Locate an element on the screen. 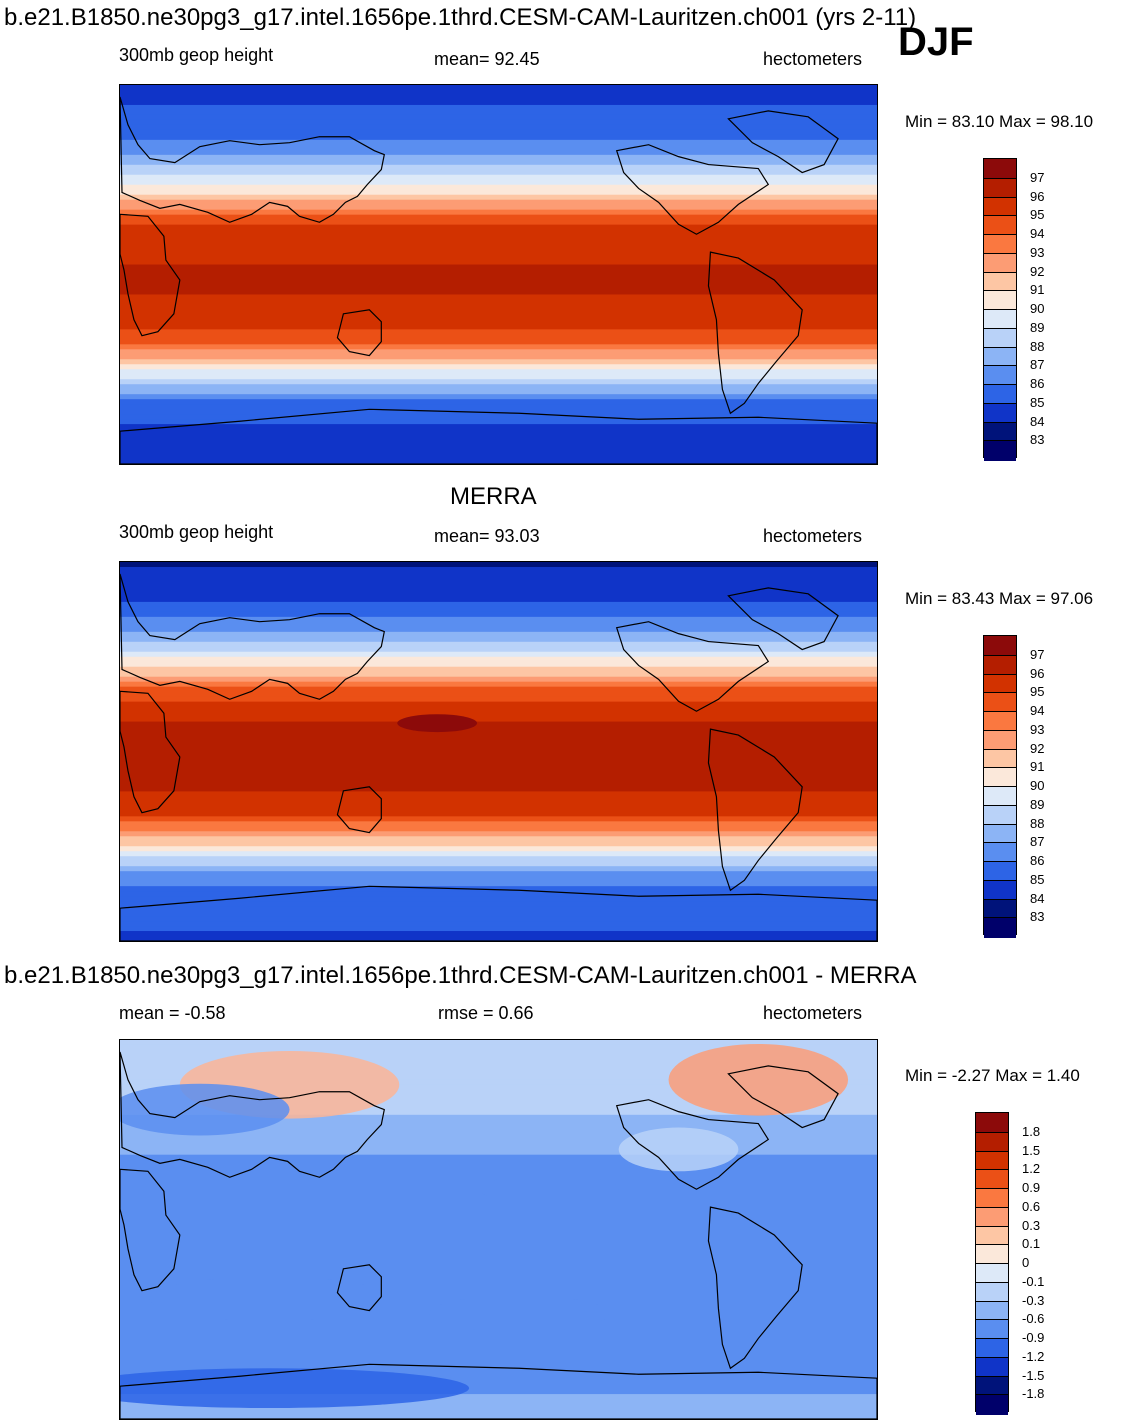 The width and height of the screenshot is (1128, 1425). warm-pool-max is located at coordinates (437, 723).